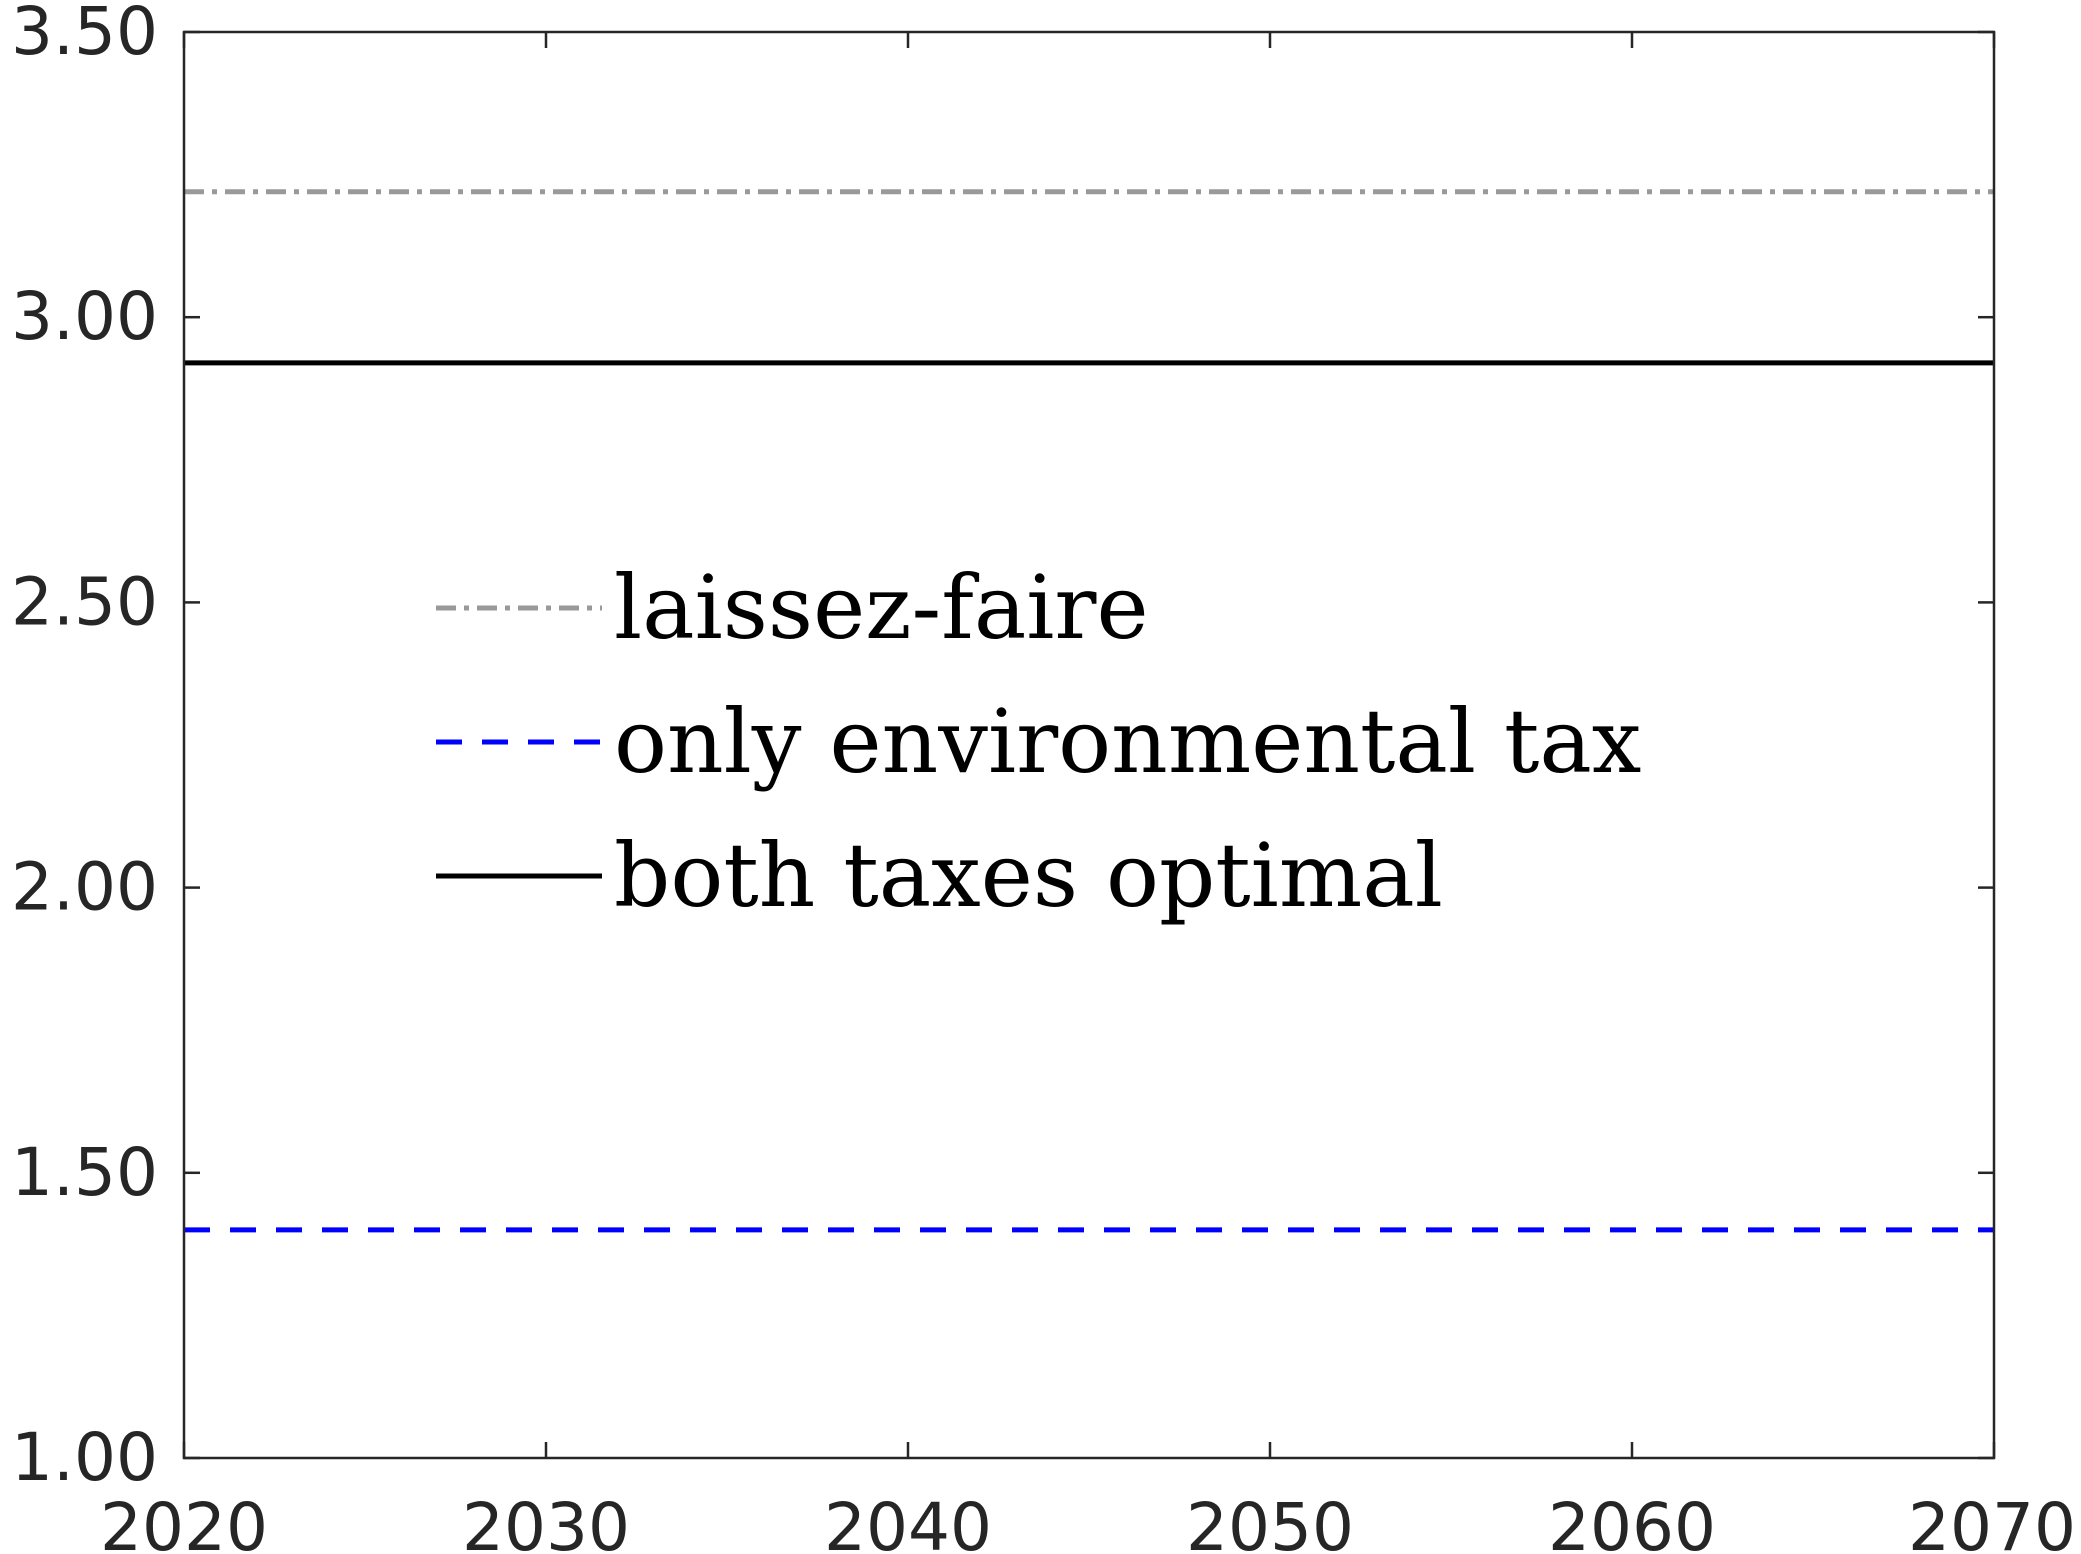 This screenshot has height=1554, width=2081. I want to click on x-tick-label: 2060, so click(1632, 1521).